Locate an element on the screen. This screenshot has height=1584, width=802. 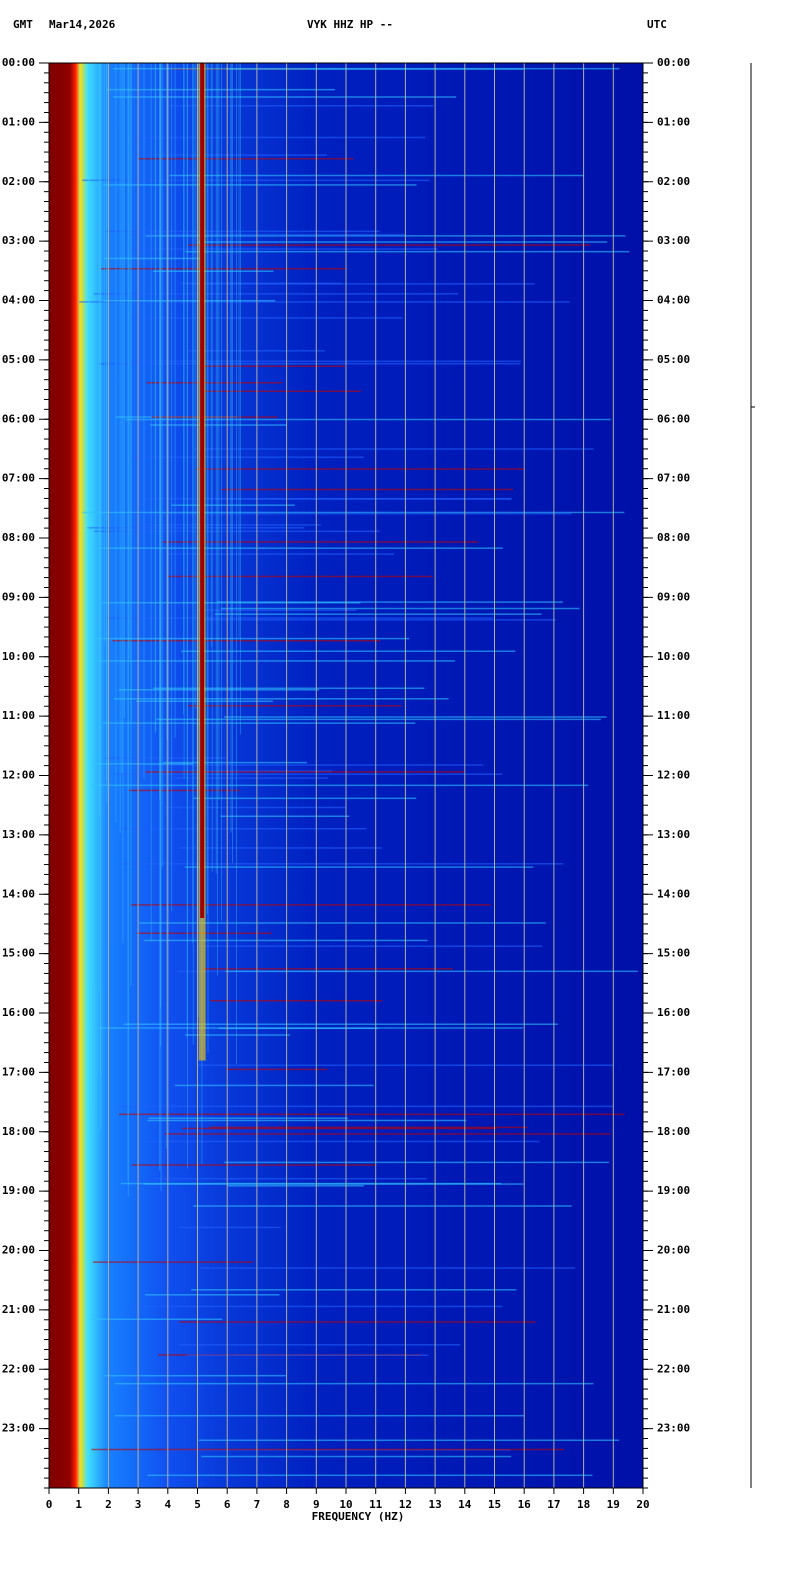
y-tick-label: 15:00 is located at coordinates (673, 953).